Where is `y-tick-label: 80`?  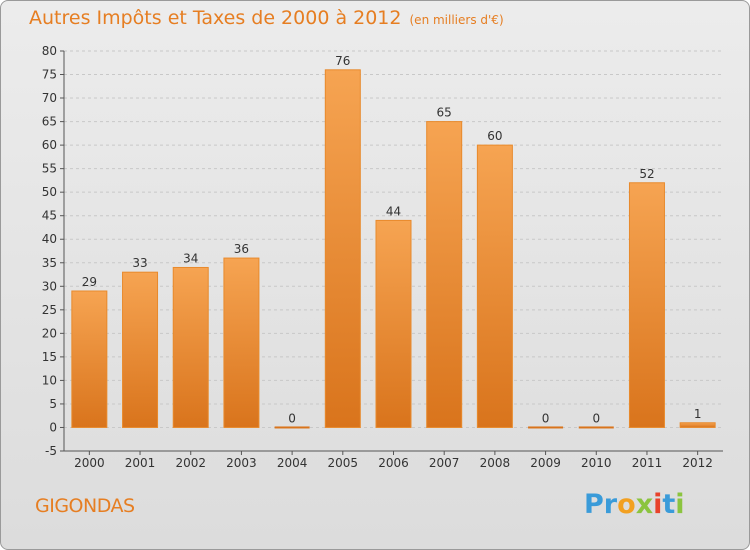 y-tick-label: 80 is located at coordinates (49, 51).